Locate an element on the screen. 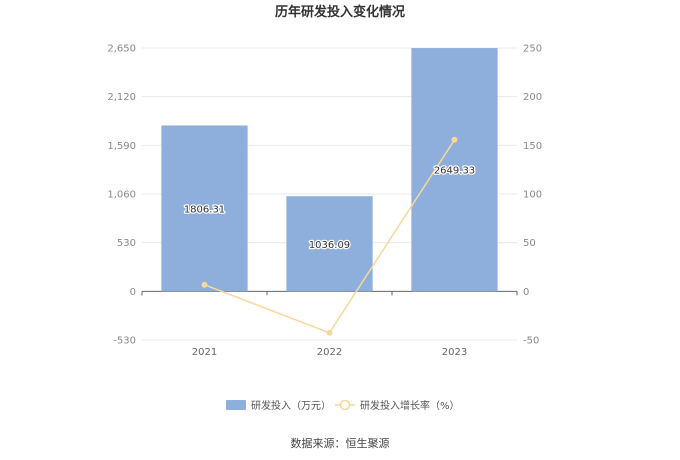  x-axis: 2021 2022 2023 is located at coordinates (329, 324).